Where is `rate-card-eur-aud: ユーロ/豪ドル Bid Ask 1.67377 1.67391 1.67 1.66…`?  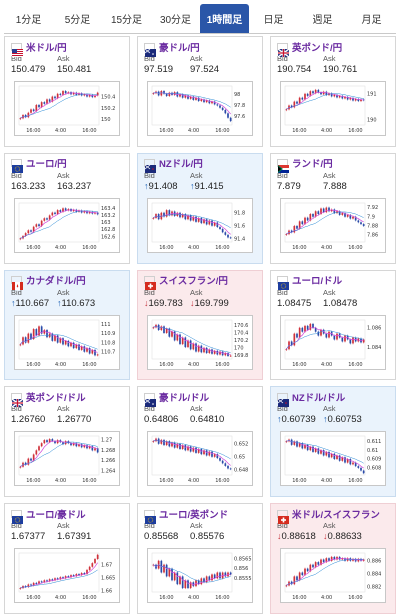
rate-card-eur-aud: ユーロ/豪ドル Bid Ask 1.67377 1.67391 1.67 1.66… is located at coordinates (67, 558).